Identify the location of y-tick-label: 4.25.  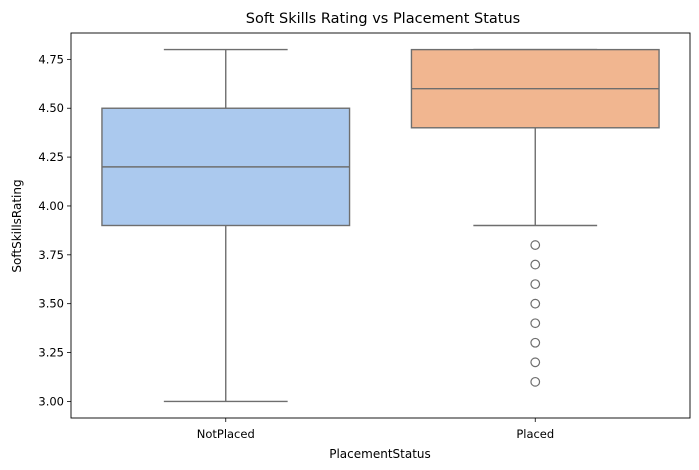
(51, 157).